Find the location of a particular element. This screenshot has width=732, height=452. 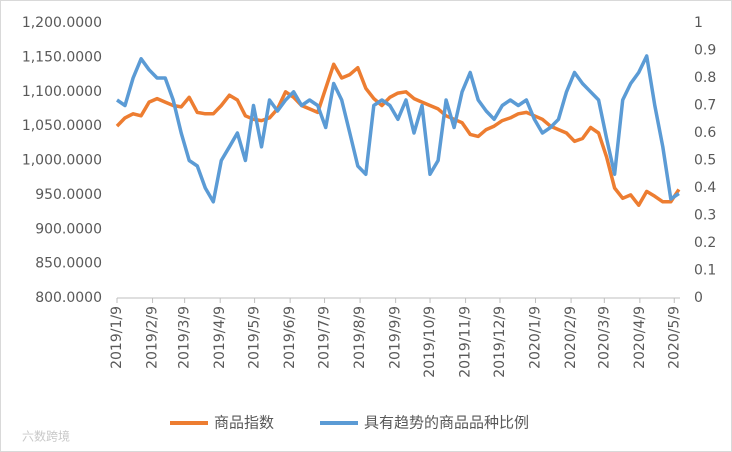

y-tick-label: 850.0000 is located at coordinates (68, 264).